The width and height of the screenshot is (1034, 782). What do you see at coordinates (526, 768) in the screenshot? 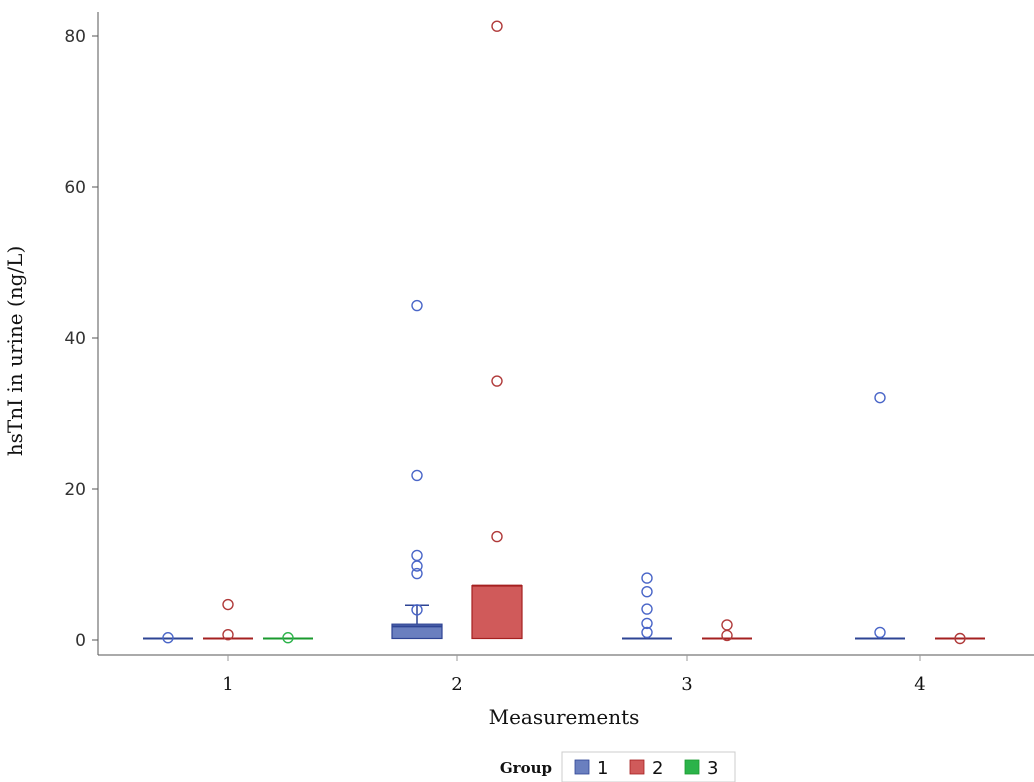
I see `legend-title: Group` at bounding box center [526, 768].